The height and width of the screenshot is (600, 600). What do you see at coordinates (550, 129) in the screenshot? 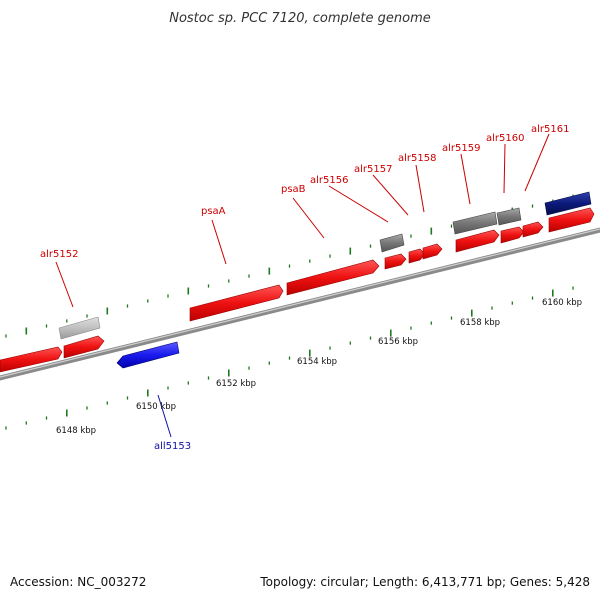
I see `label-alr5161: alr5161` at bounding box center [550, 129].